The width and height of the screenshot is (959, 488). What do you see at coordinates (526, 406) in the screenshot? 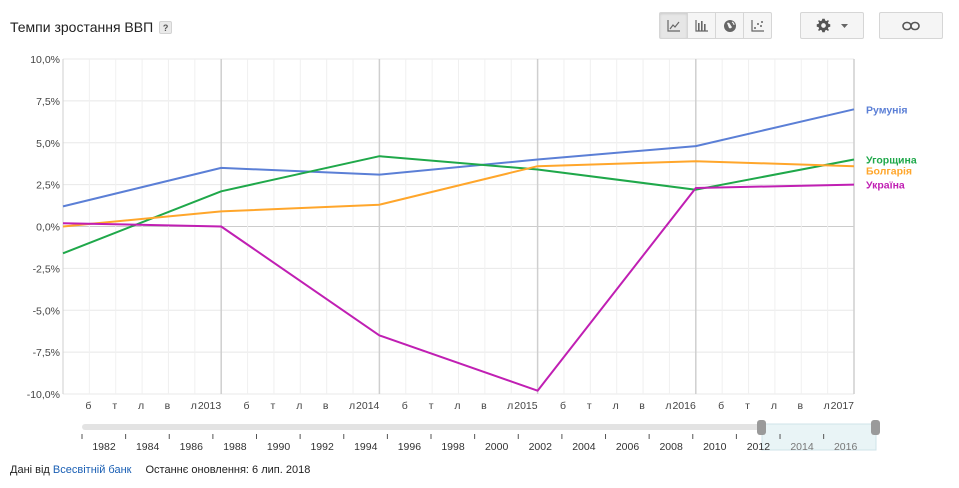
I see `x-tick-label: 2015` at bounding box center [526, 406].